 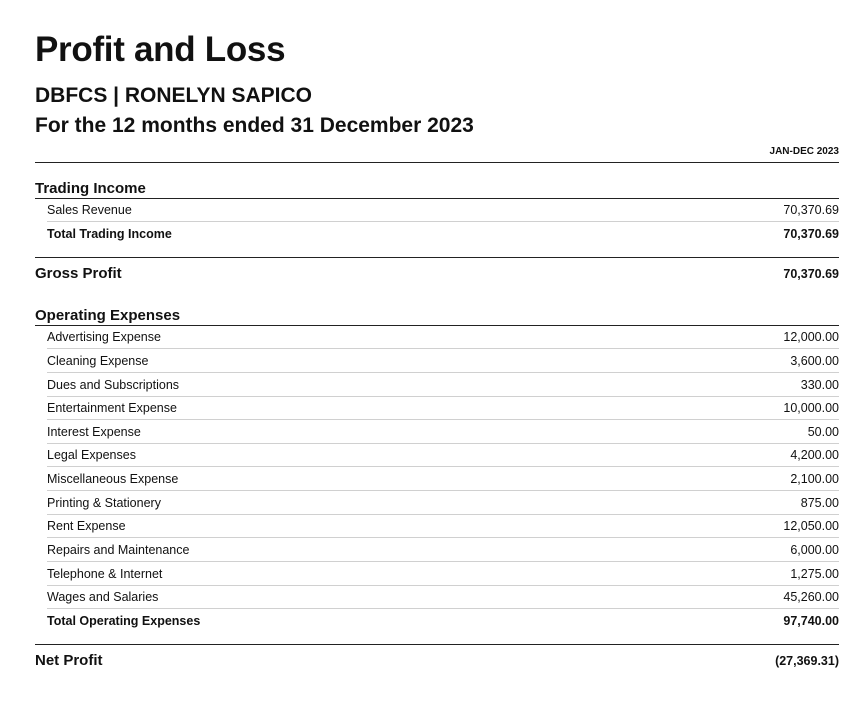 I want to click on row-label: Dues and Subscriptions, so click(x=113, y=385).